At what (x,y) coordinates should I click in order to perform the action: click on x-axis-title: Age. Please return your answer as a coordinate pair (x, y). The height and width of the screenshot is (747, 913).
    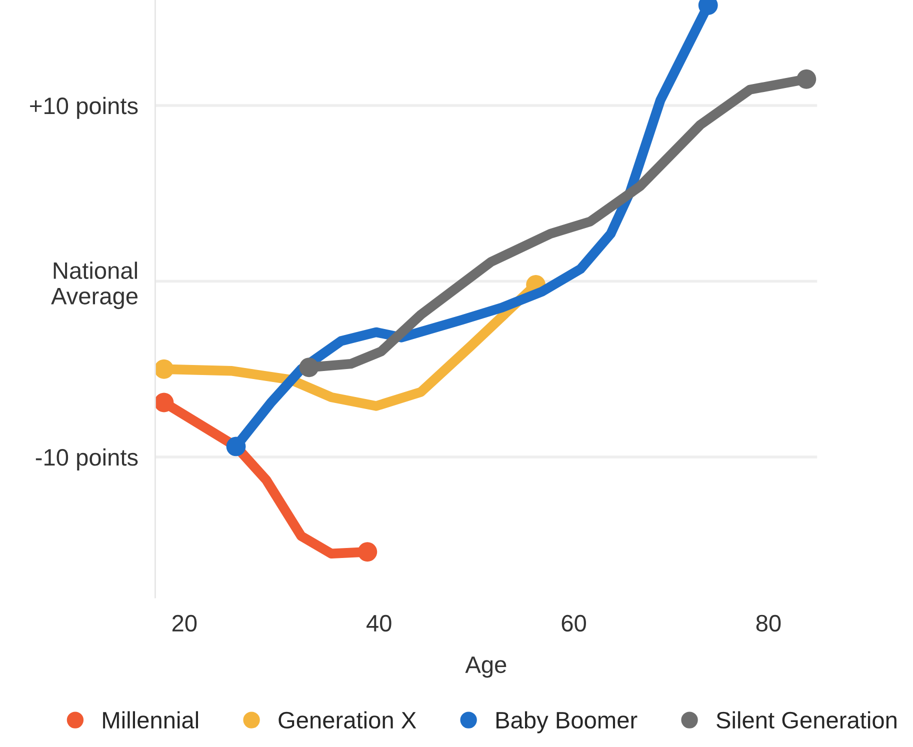
    Looking at the image, I should click on (485, 667).